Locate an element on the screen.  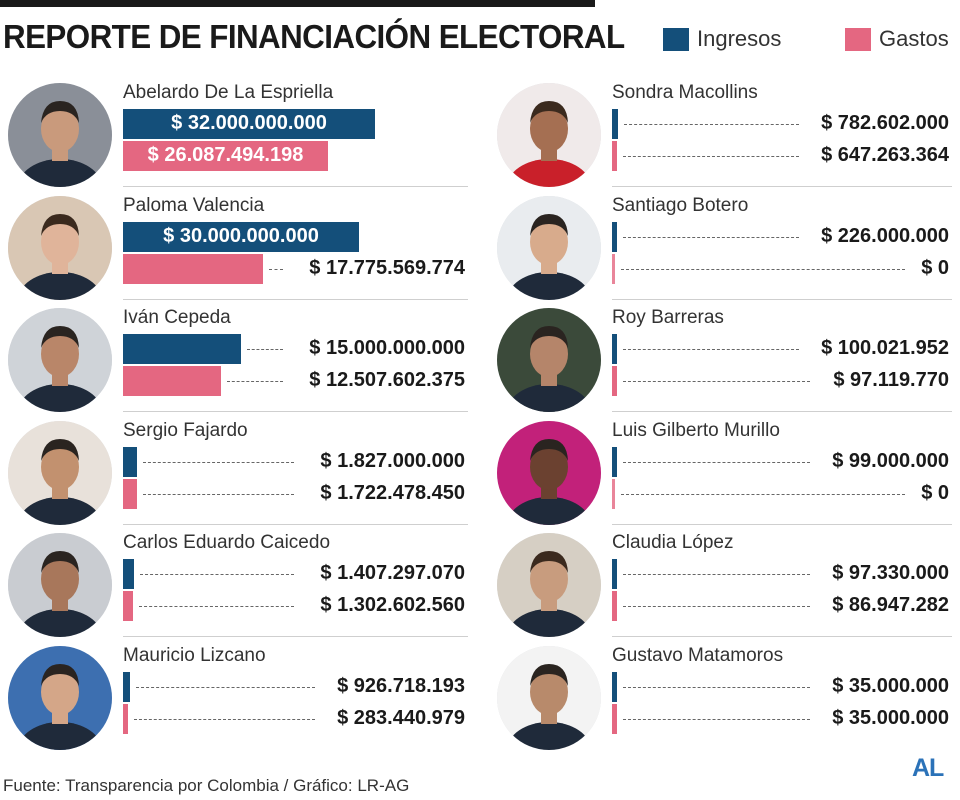
candidate-card: Claudia López $ 97.330.000 $ 86.947.282 is located at coordinates (724, 581).